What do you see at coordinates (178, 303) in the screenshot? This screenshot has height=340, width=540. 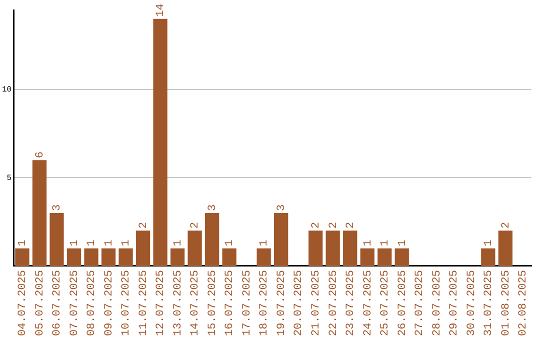 I see `x-tick-label: 13.07.2025` at bounding box center [178, 303].